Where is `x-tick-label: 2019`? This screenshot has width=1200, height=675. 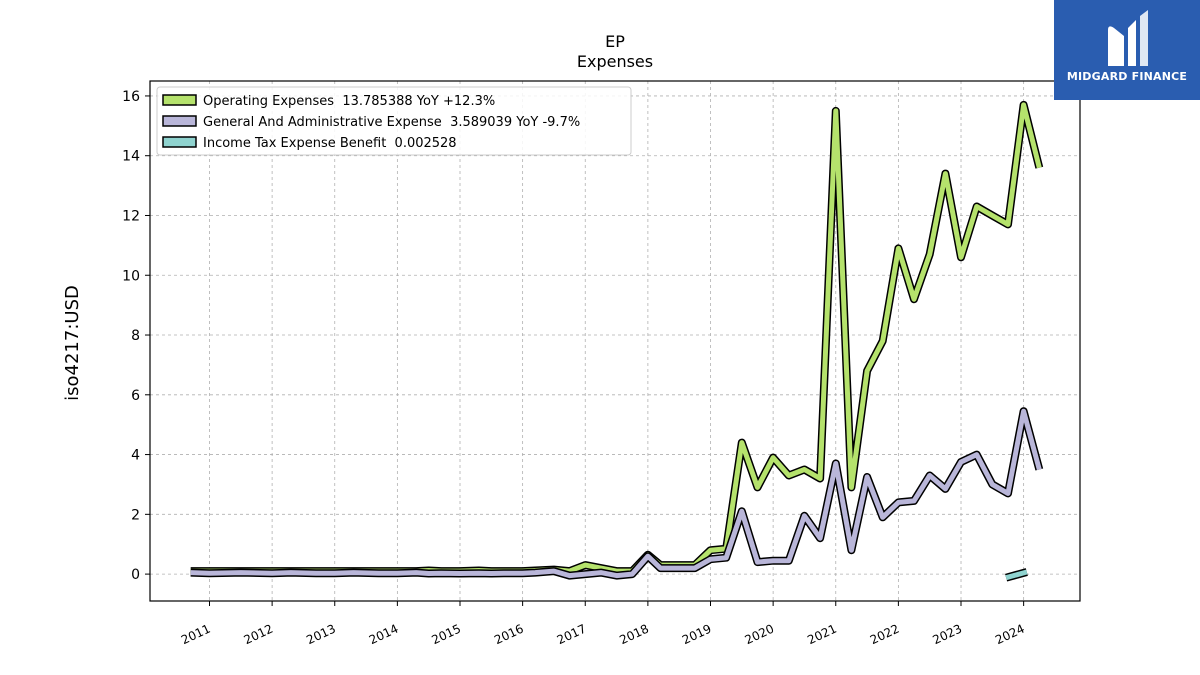 x-tick-label: 2019 is located at coordinates (697, 635).